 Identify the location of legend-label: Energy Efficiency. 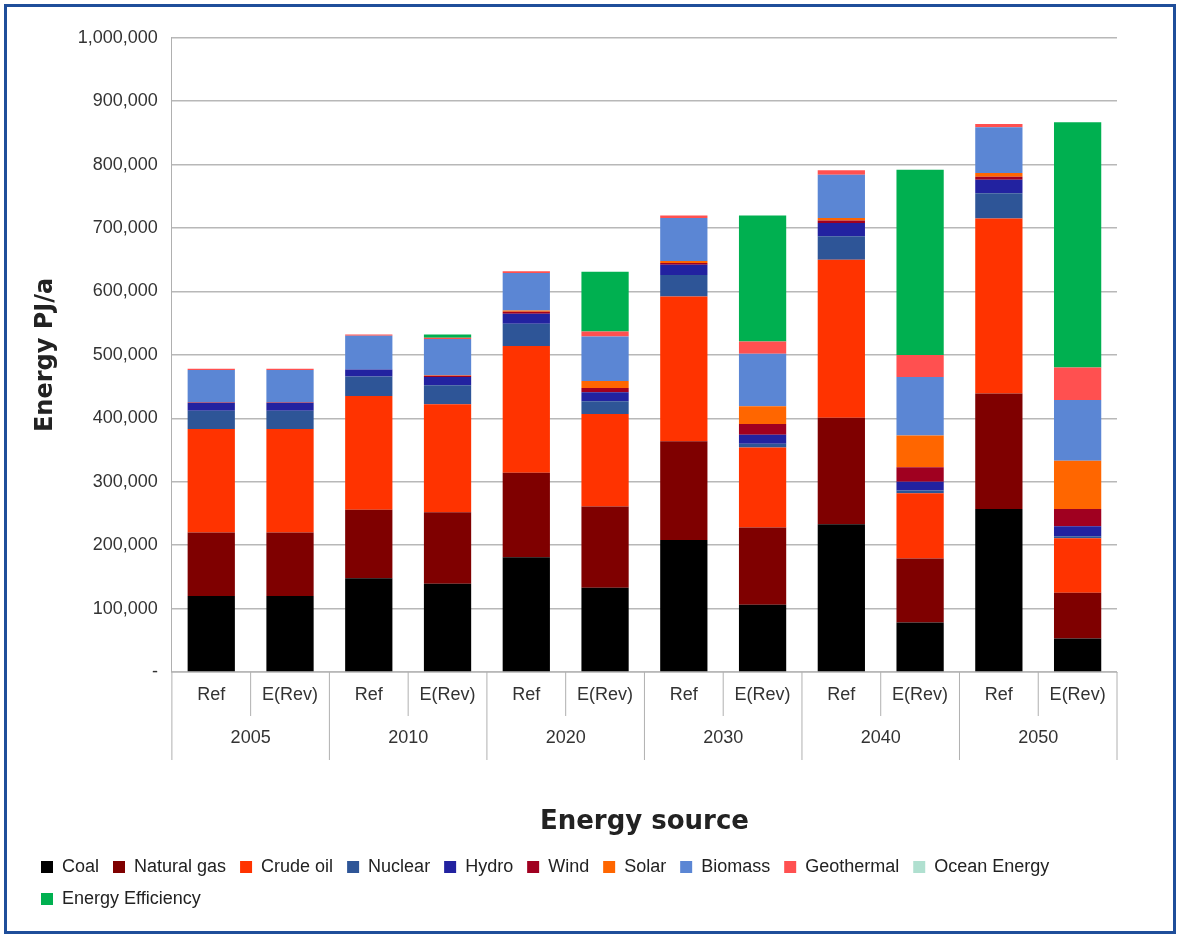
(131, 897).